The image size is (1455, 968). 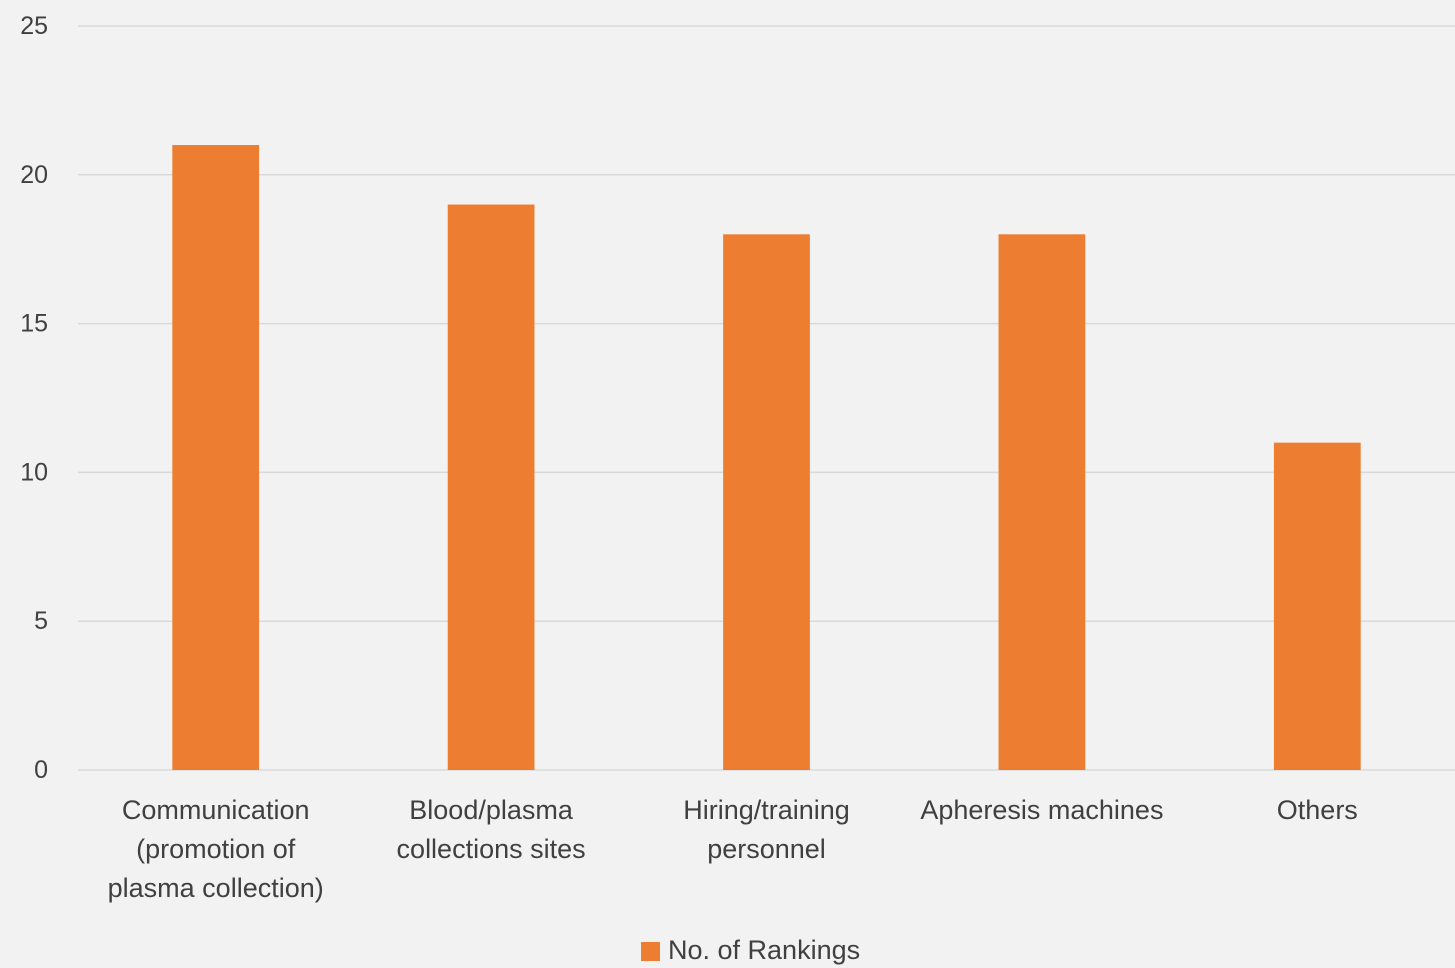 I want to click on legend-label: No. of Rankings, so click(x=764, y=950).